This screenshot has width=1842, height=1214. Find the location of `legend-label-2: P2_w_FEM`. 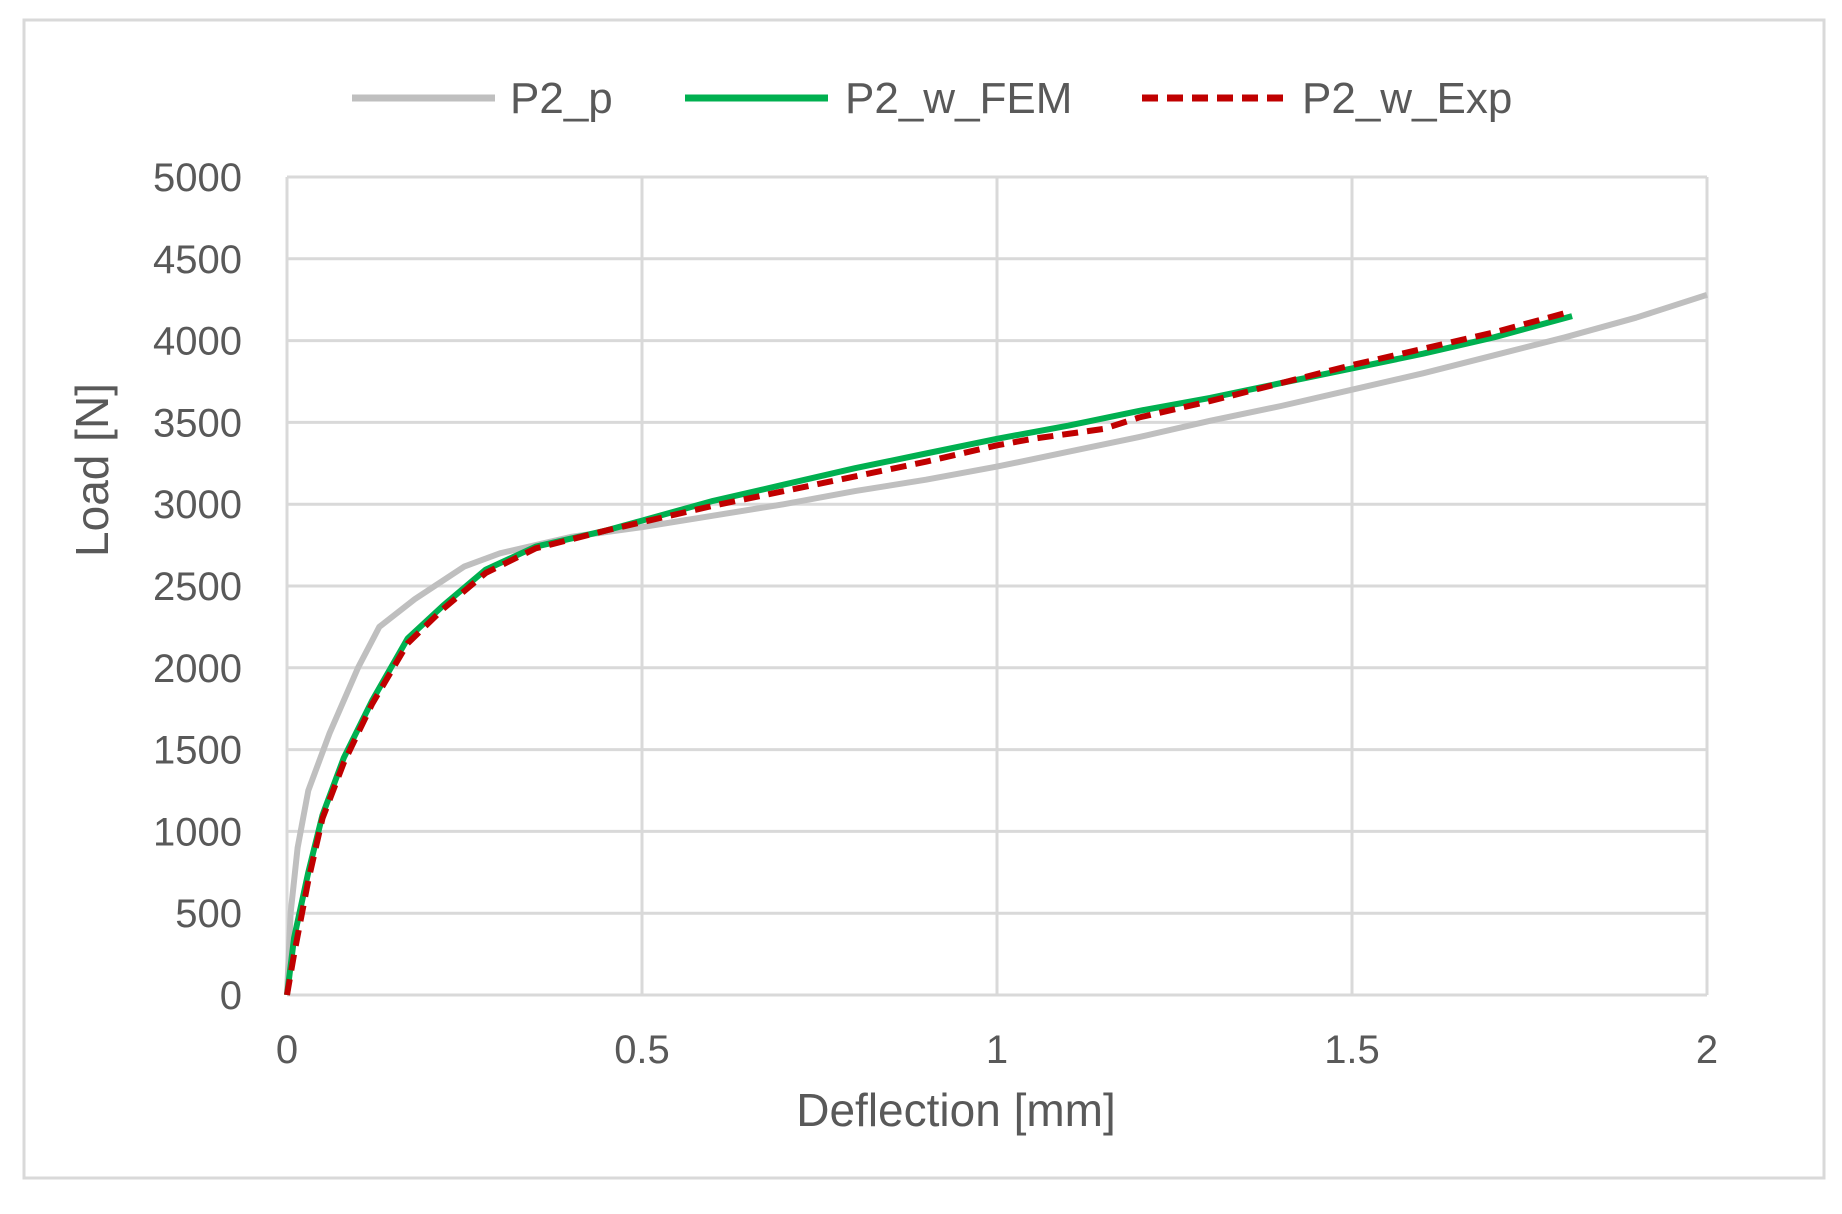

legend-label-2: P2_w_FEM is located at coordinates (958, 98).